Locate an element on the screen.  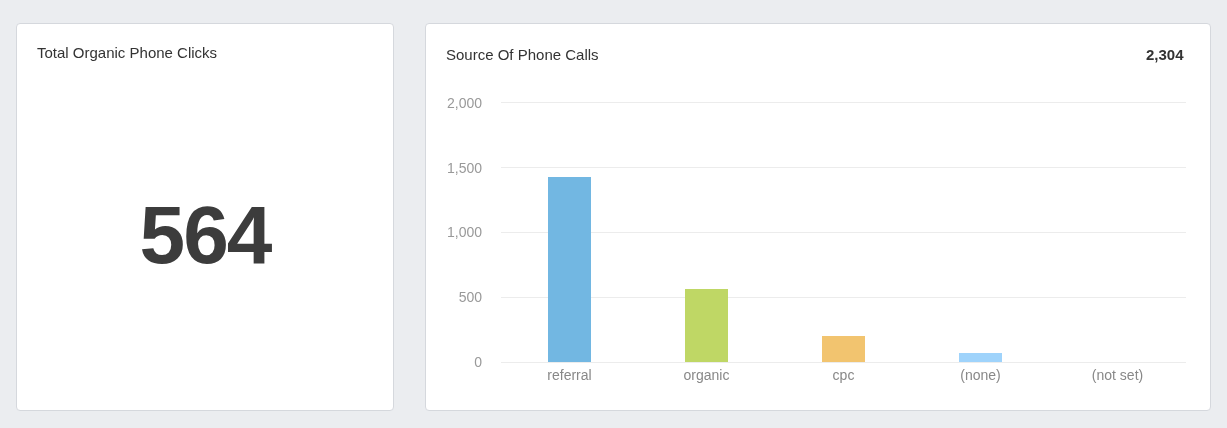
text: 564 is located at coordinates (205, 234).